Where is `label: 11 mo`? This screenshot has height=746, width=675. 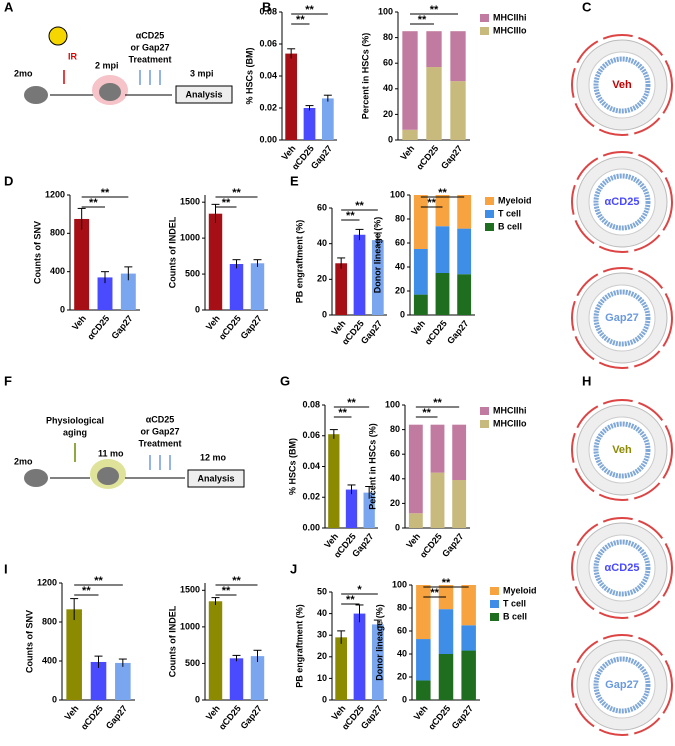 label: 11 mo is located at coordinates (111, 453).